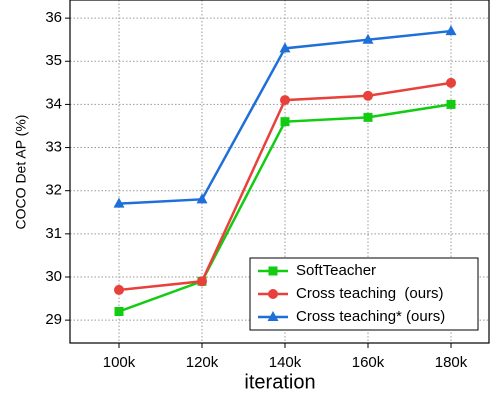 The height and width of the screenshot is (400, 491). I want to click on y-axis-label: COCO Det AP (%), so click(21, 172).